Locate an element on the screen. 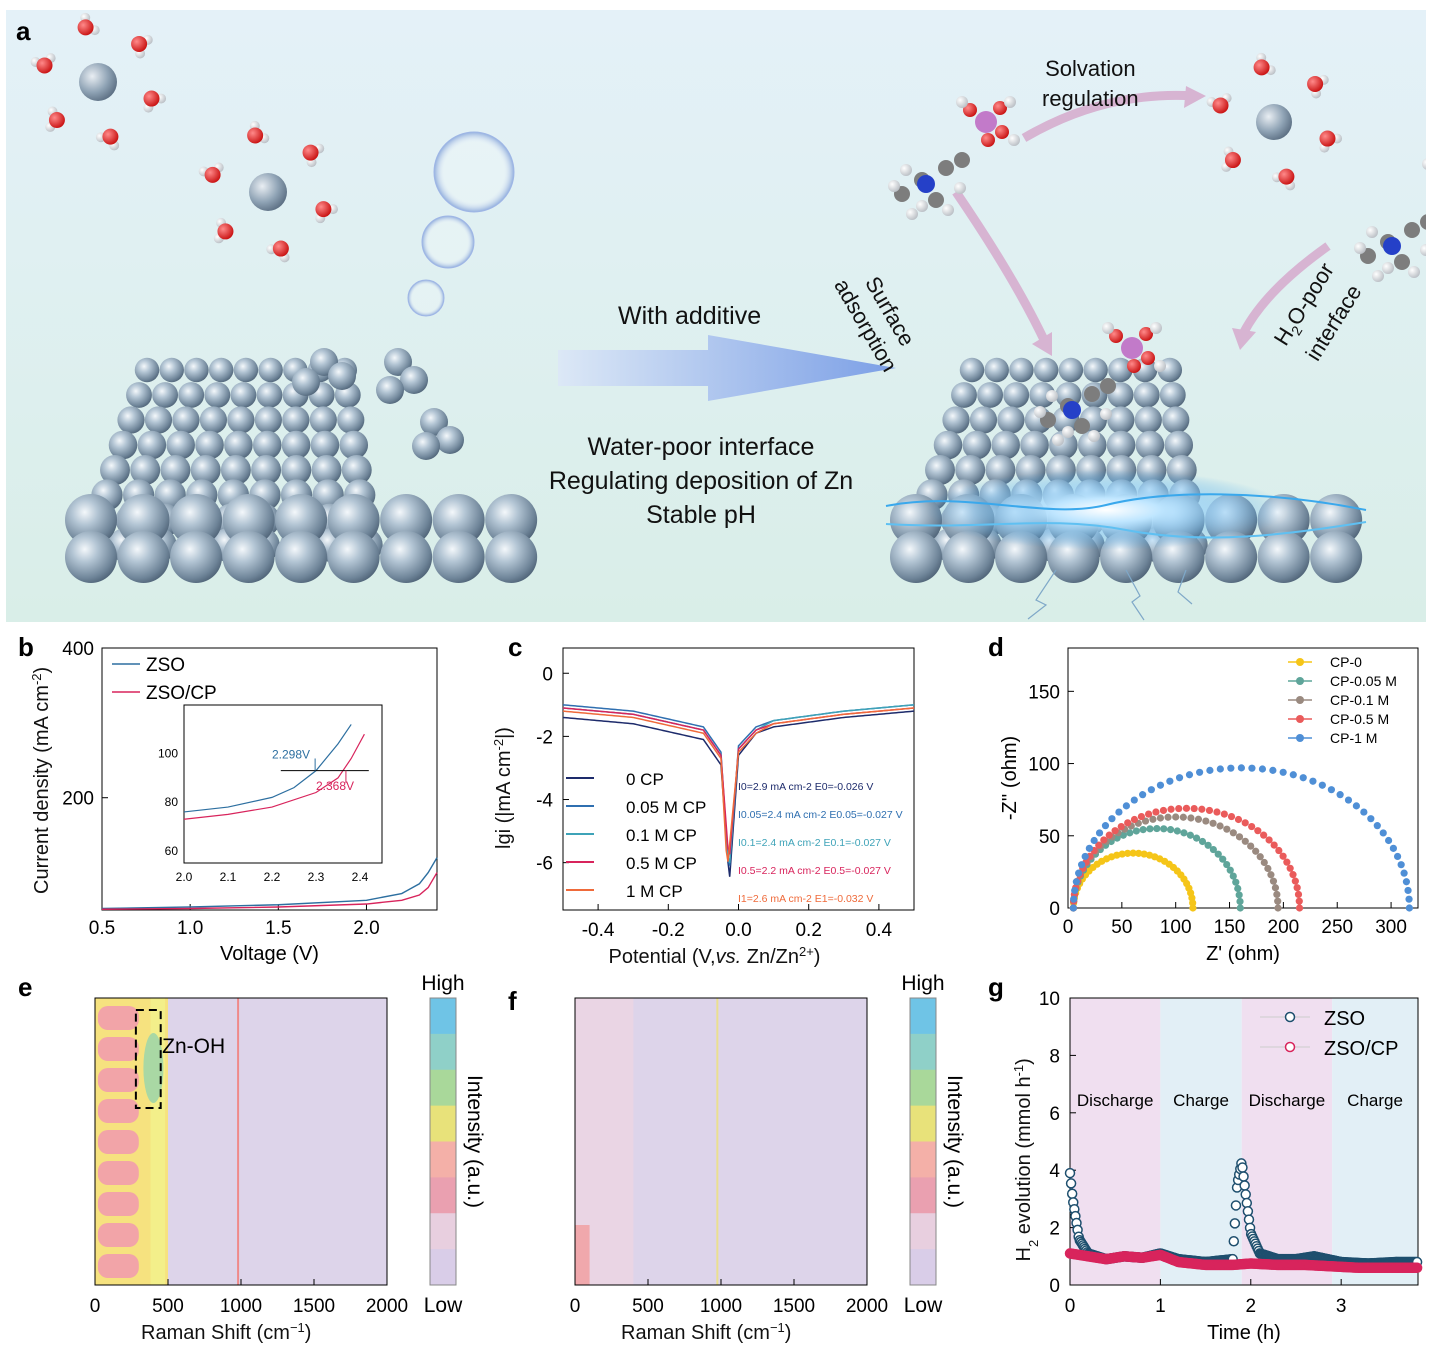 Image resolution: width=1429 pixels, height=1348 pixels. e-xtick-label: 0 is located at coordinates (95, 1306).